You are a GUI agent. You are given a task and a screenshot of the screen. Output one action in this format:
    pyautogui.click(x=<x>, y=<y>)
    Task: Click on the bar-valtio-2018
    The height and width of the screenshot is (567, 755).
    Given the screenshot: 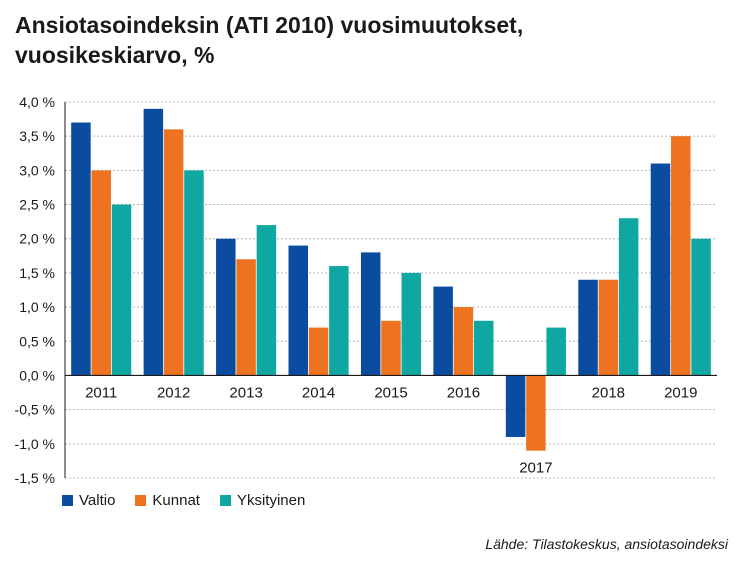 What is the action you would take?
    pyautogui.click(x=588, y=327)
    